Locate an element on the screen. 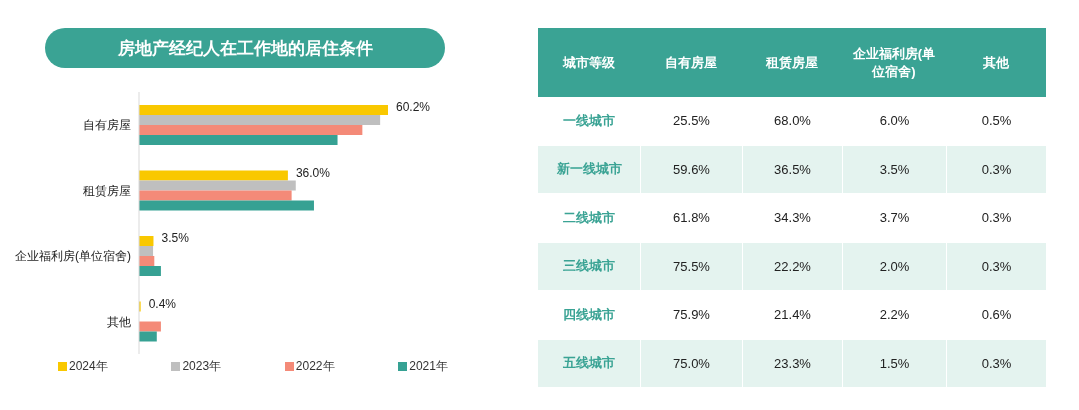 The height and width of the screenshot is (410, 1079). x-tick-label: 企业福利房(单位宿舍) is located at coordinates (894, 62).